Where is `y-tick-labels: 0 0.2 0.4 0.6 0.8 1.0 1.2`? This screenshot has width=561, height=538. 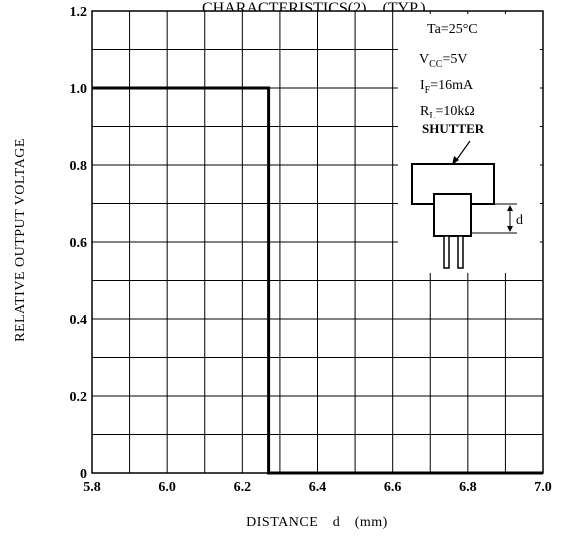
y-tick-labels: 0 0.2 0.4 0.6 0.8 1.0 1.2 is located at coordinates (79, 243).